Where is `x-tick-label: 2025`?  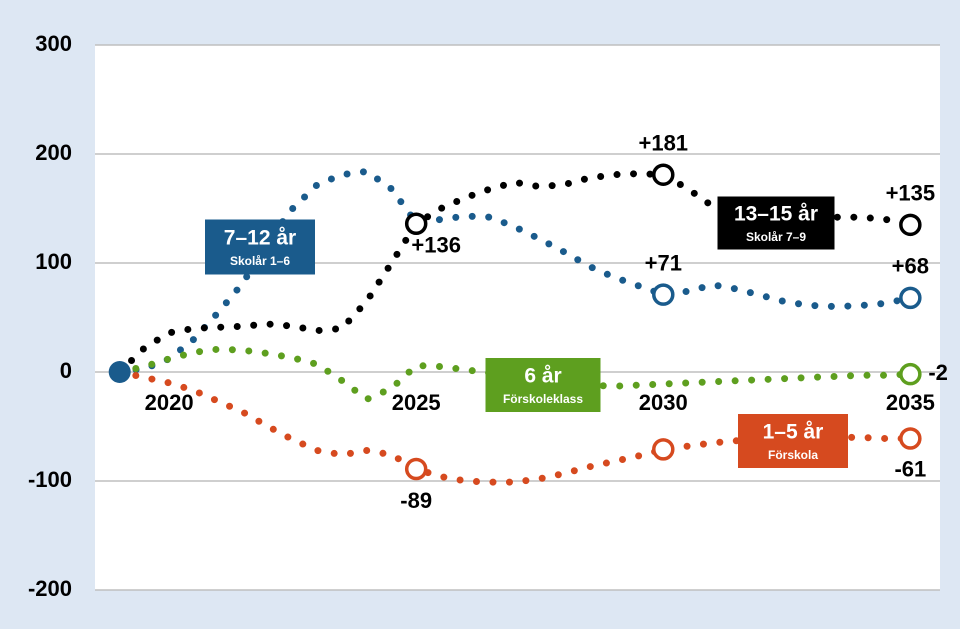 x-tick-label: 2025 is located at coordinates (416, 402).